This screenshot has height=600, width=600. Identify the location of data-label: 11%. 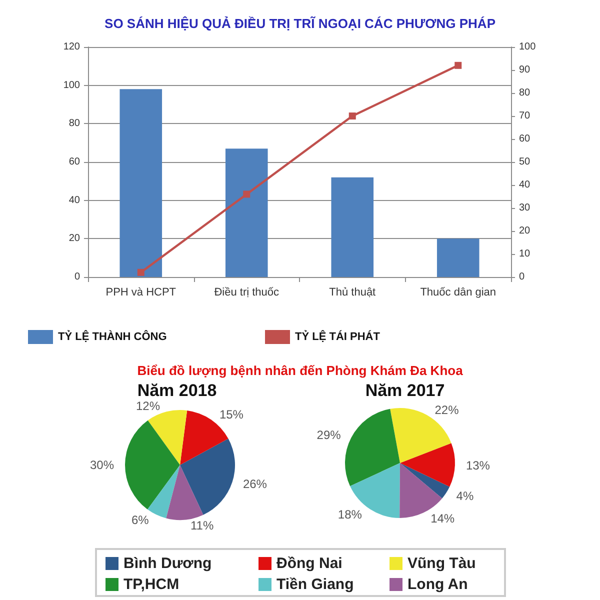
(202, 525).